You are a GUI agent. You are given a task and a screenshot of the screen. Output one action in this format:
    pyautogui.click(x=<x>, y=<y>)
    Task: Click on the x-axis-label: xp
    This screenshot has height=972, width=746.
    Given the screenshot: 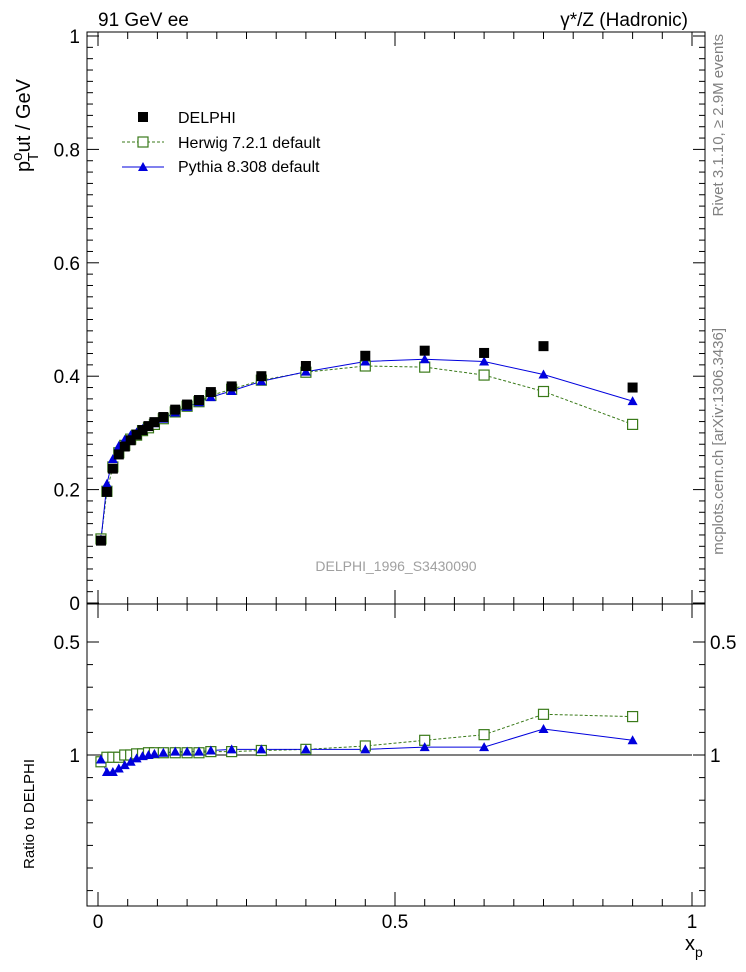 What is the action you would take?
    pyautogui.click(x=694, y=946)
    